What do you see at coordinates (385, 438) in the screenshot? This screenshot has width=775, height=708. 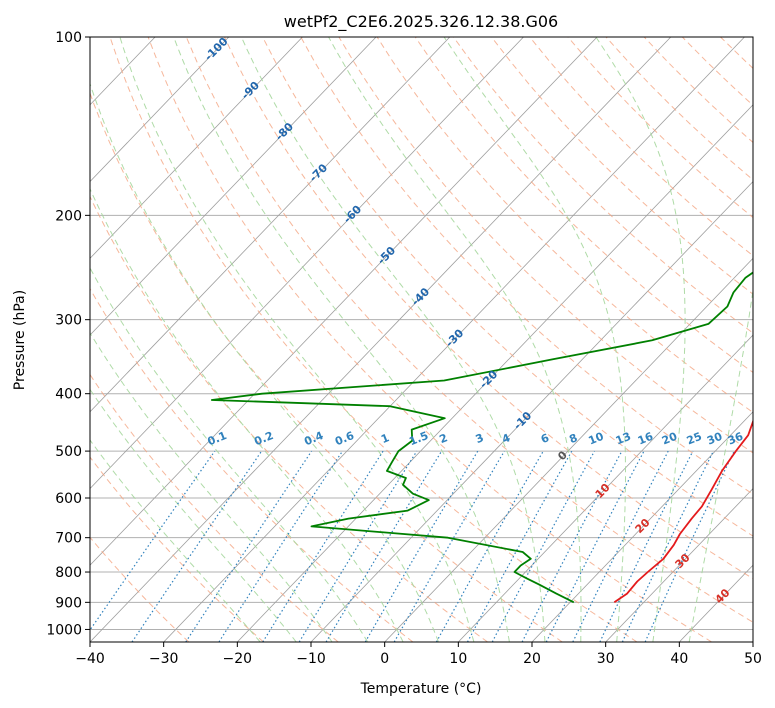 I see `mixing-ratio-label: 1` at bounding box center [385, 438].